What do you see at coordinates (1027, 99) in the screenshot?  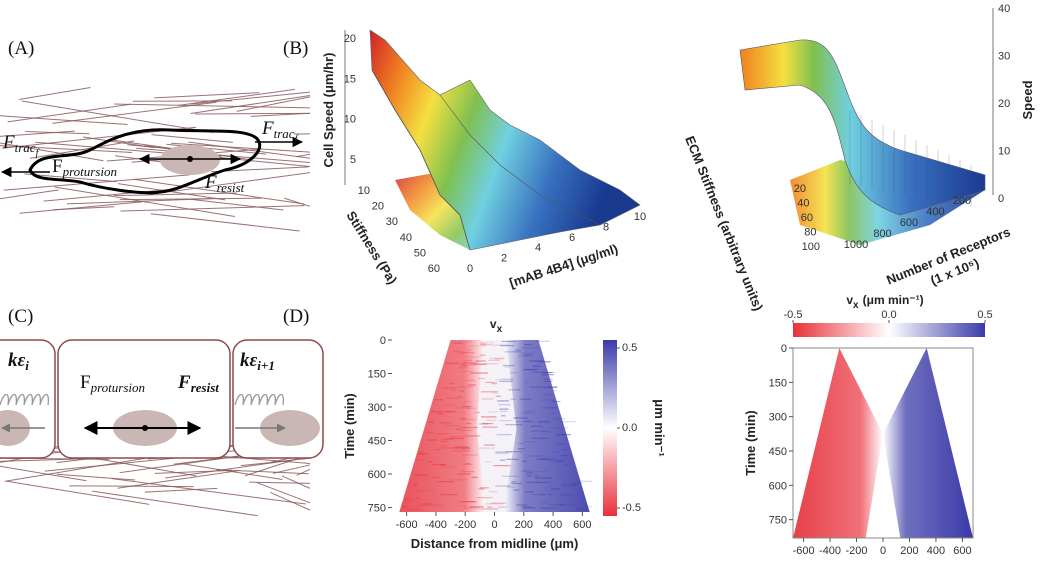 I see `axis-label: Speed` at bounding box center [1027, 99].